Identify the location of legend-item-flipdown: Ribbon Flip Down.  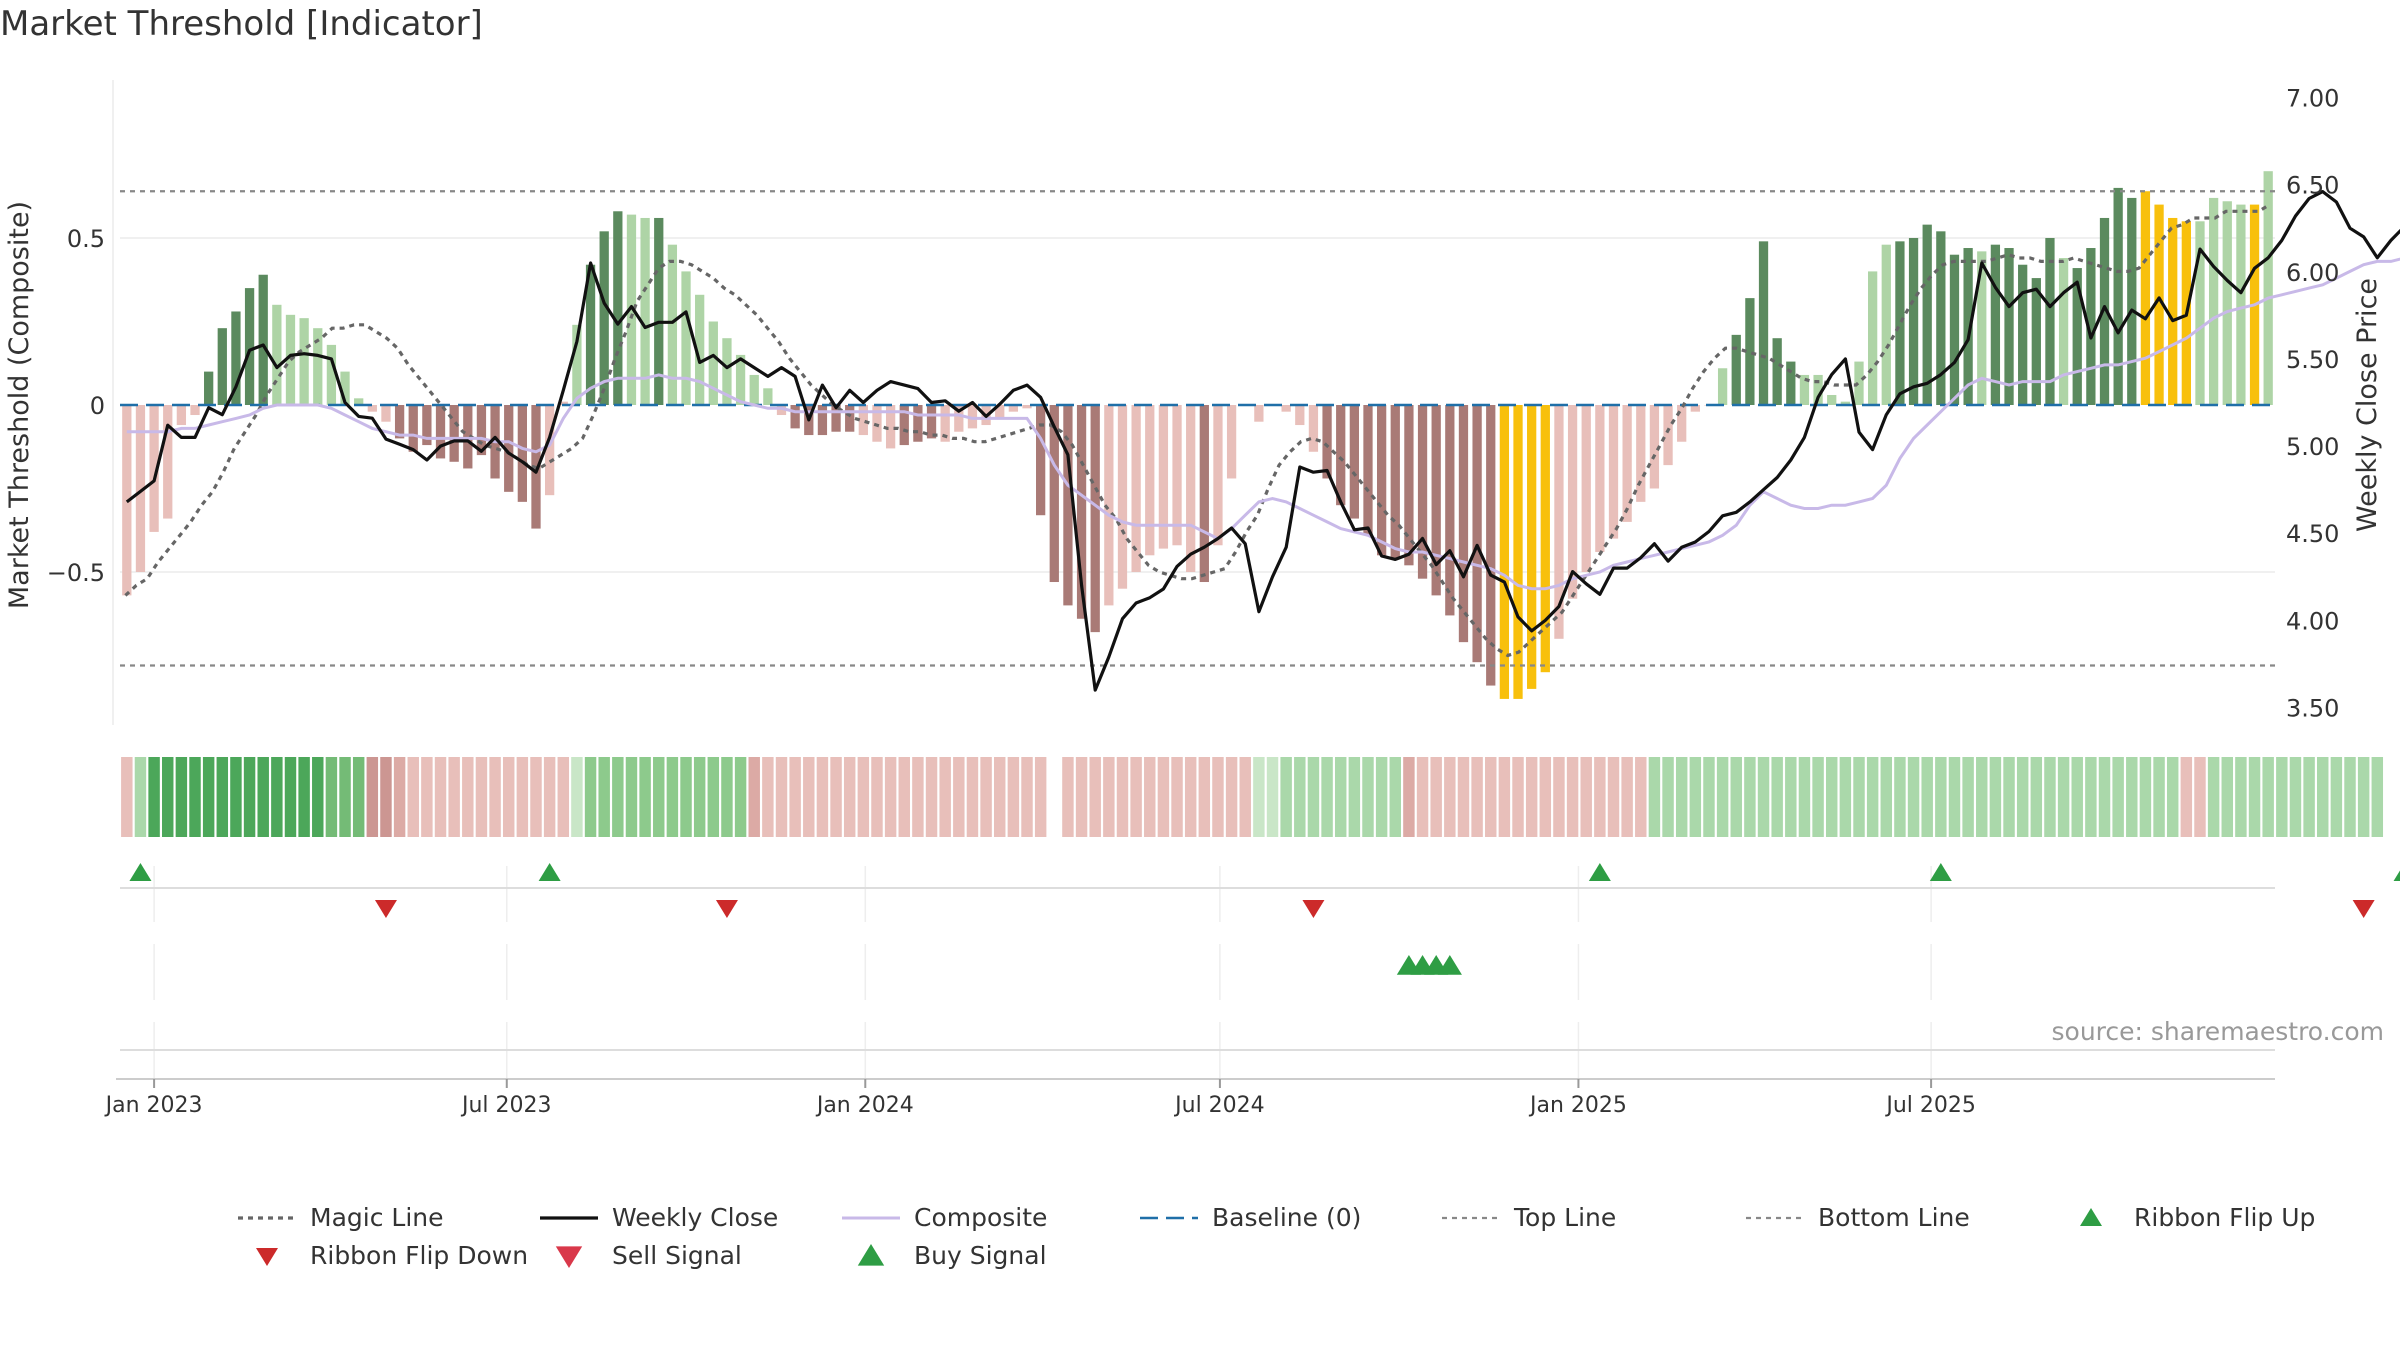
(392, 1255).